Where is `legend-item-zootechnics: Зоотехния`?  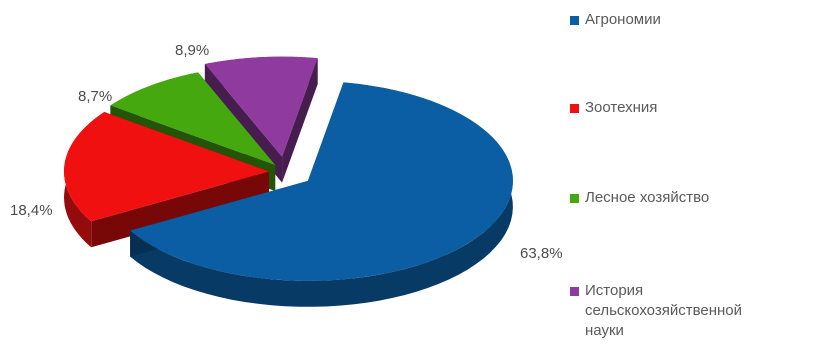 legend-item-zootechnics: Зоотехния is located at coordinates (690, 108).